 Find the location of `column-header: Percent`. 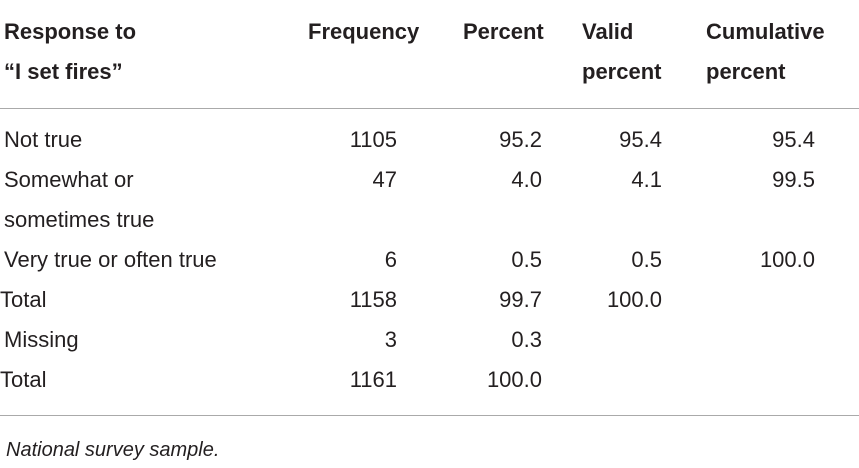

column-header: Percent is located at coordinates (503, 31).